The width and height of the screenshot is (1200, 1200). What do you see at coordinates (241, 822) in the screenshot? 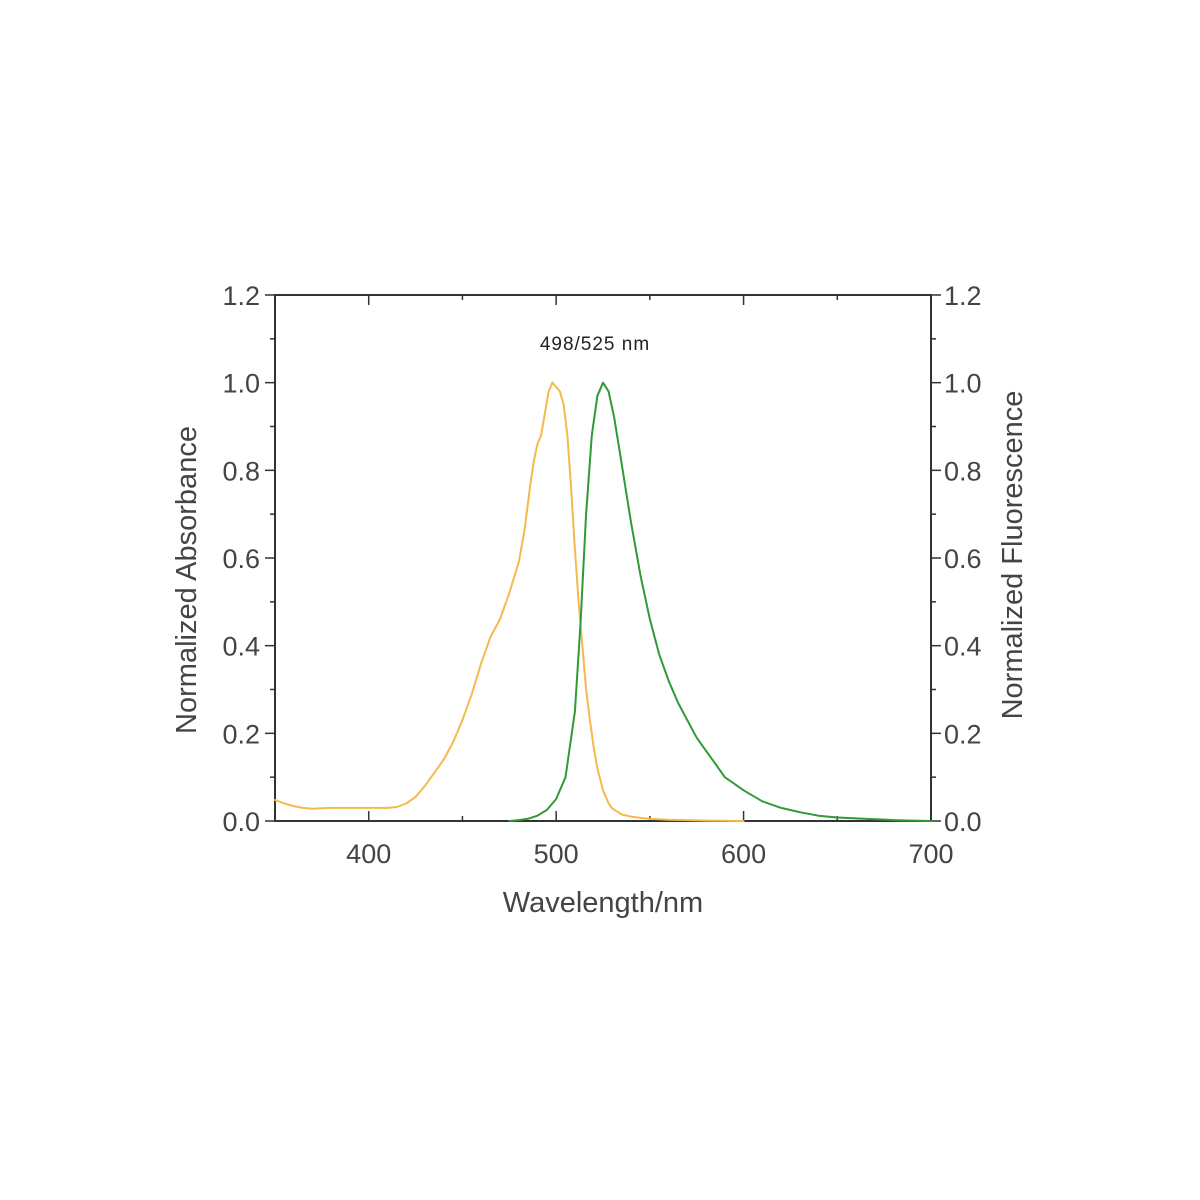
I see `y-left-tick-label: 0.0` at bounding box center [241, 822].